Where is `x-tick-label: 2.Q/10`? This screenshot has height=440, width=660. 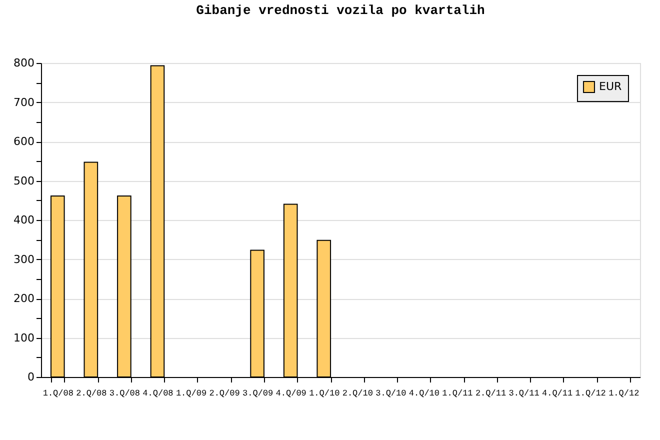 x-tick-label: 2.Q/10 is located at coordinates (357, 393).